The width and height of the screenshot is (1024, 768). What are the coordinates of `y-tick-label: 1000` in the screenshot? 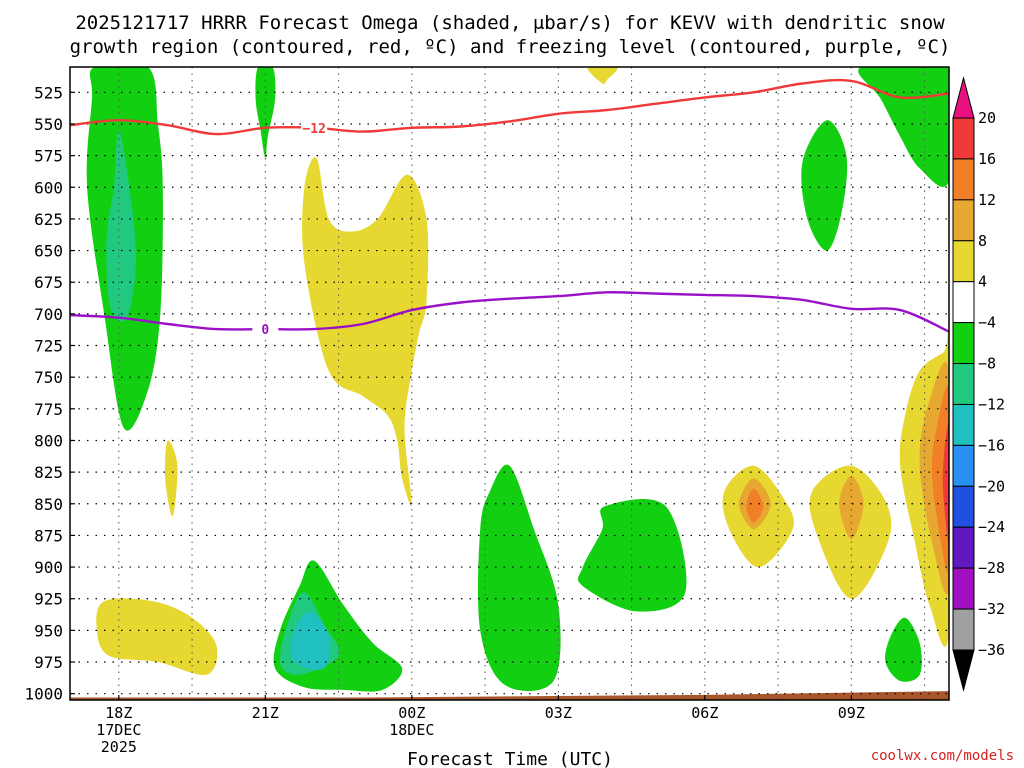 It's located at (43, 694).